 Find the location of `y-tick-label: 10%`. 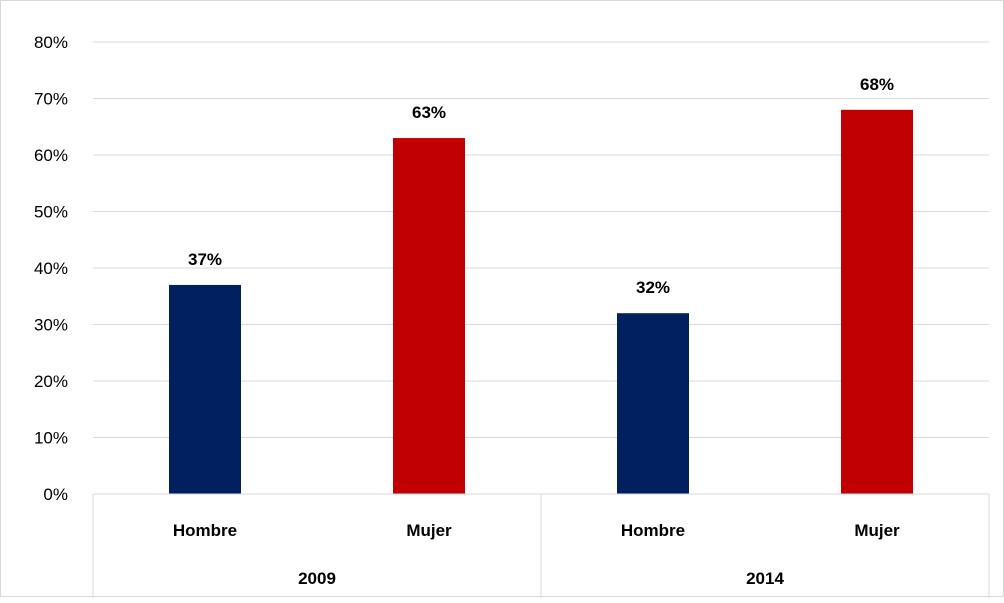

y-tick-label: 10% is located at coordinates (51, 438).